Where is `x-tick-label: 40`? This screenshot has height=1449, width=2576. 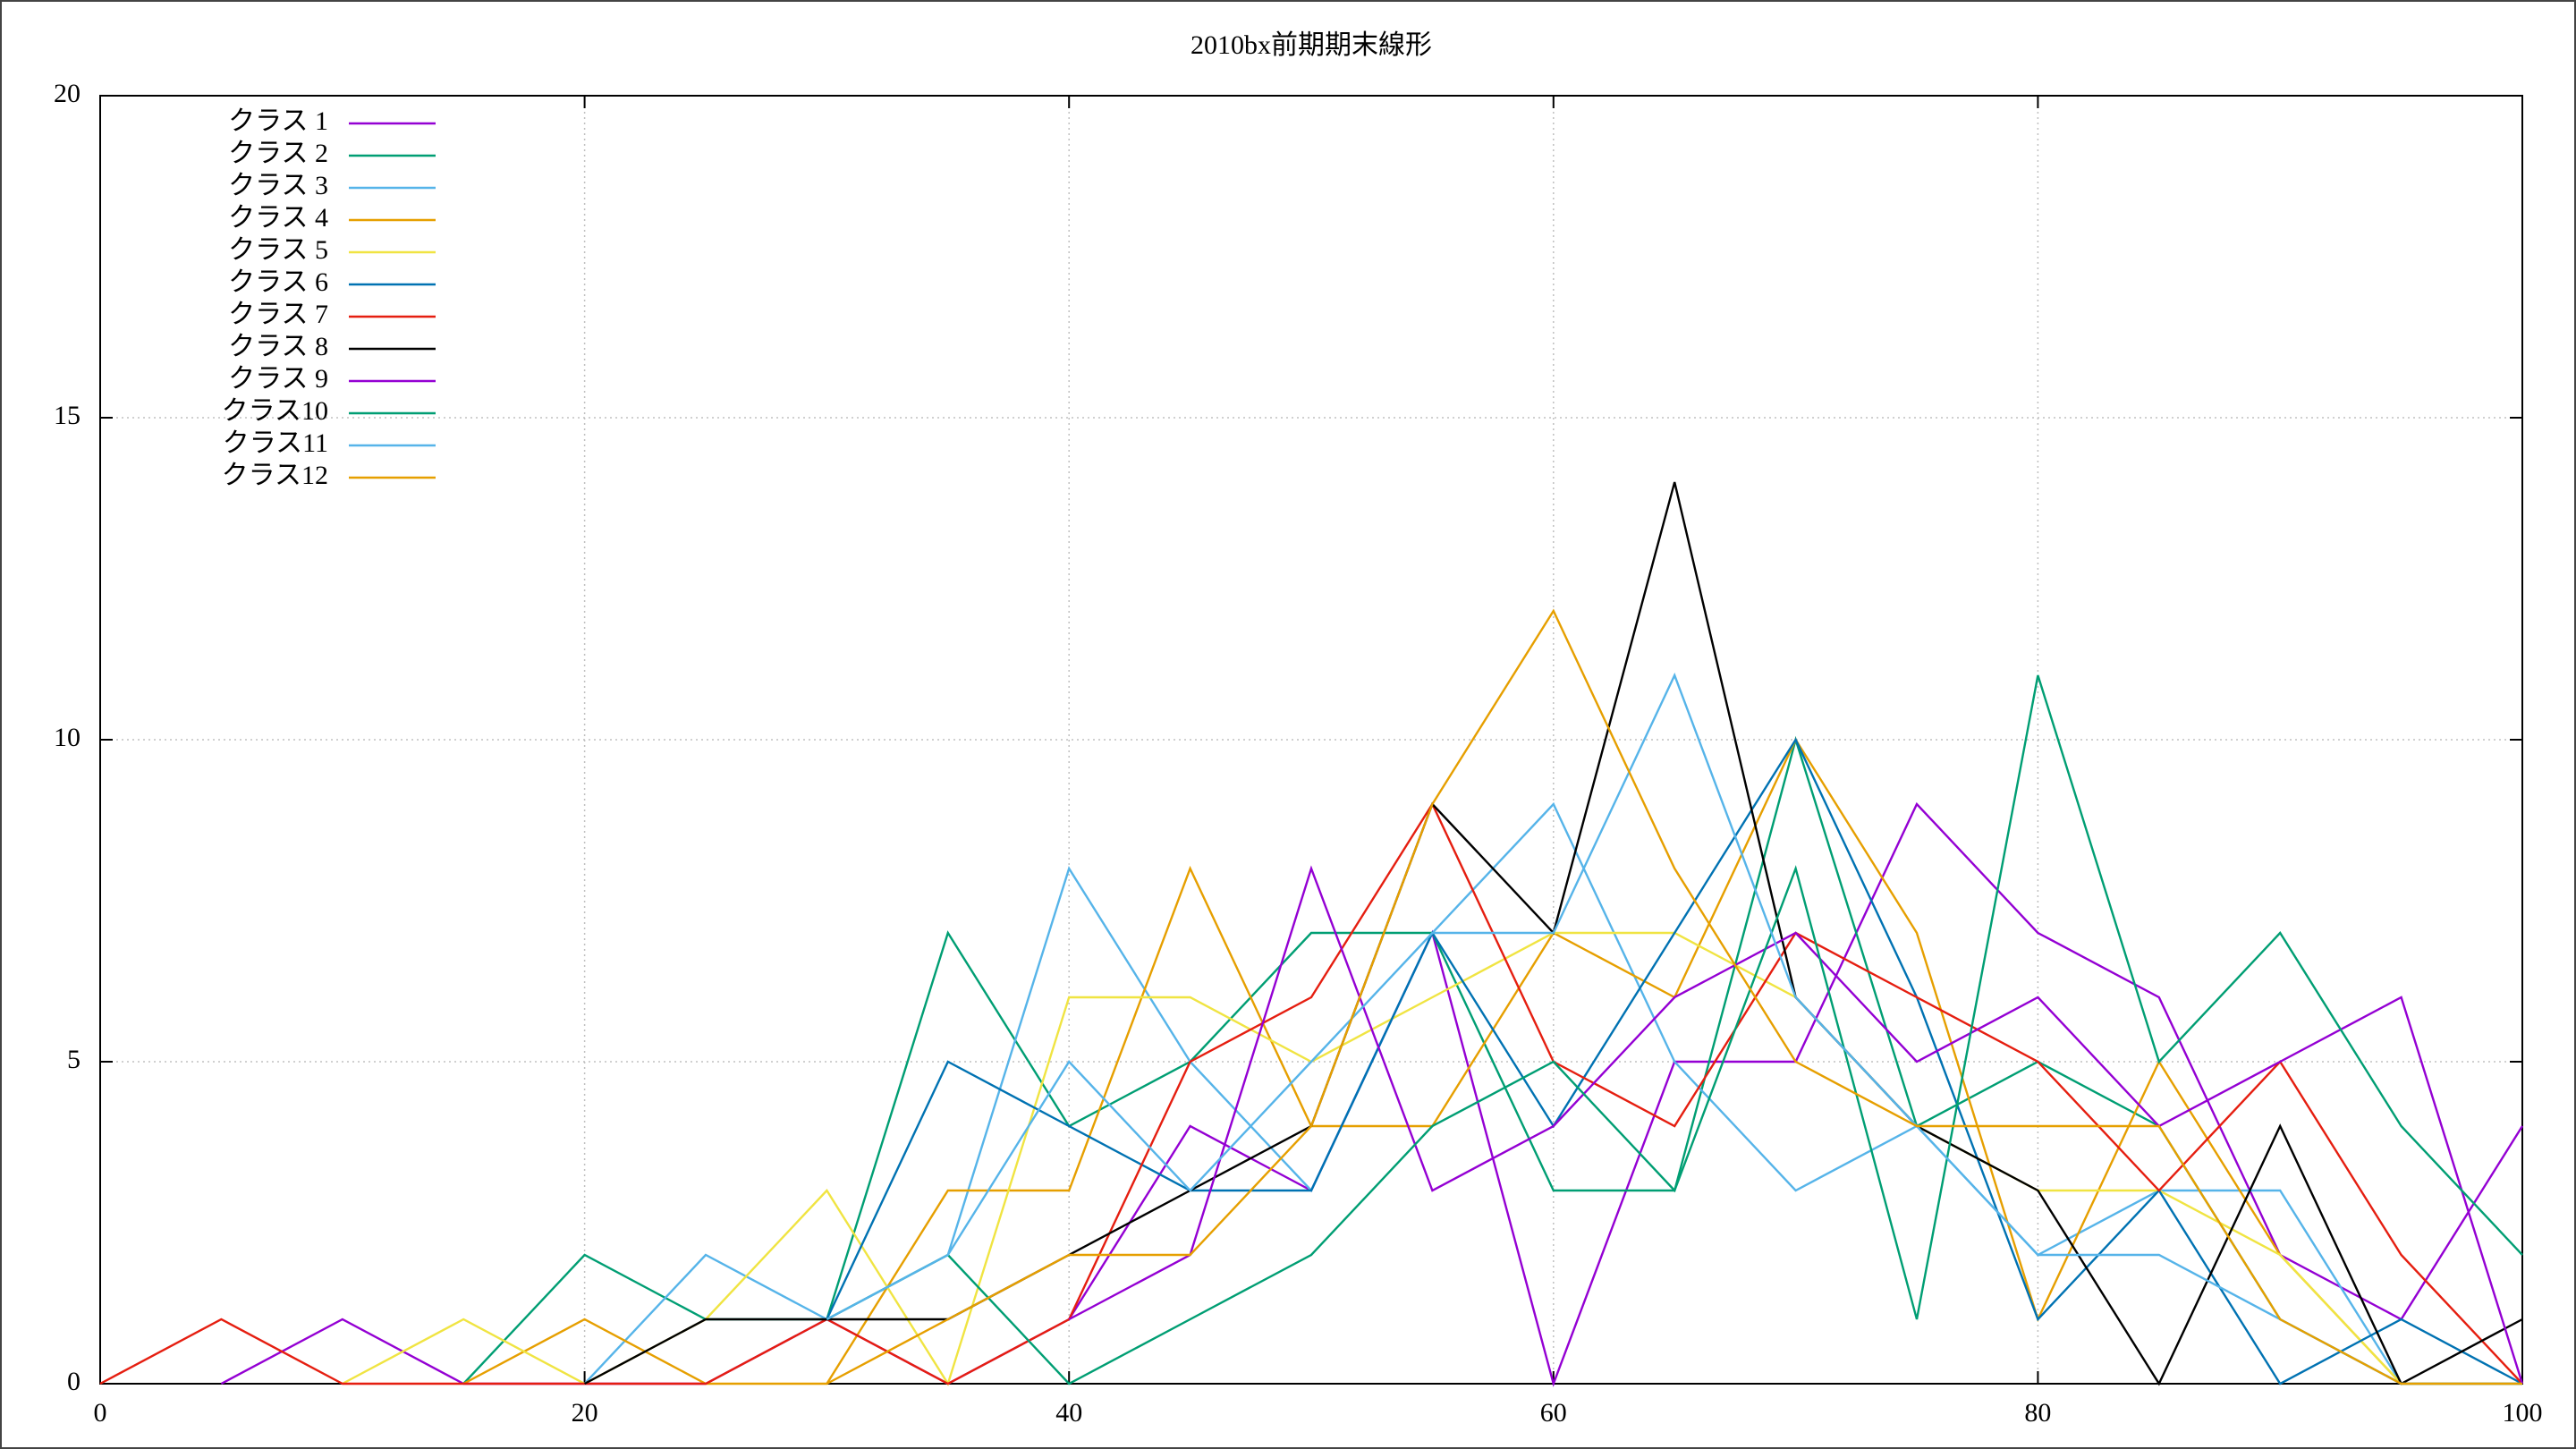
x-tick-label: 40 is located at coordinates (1068, 1413).